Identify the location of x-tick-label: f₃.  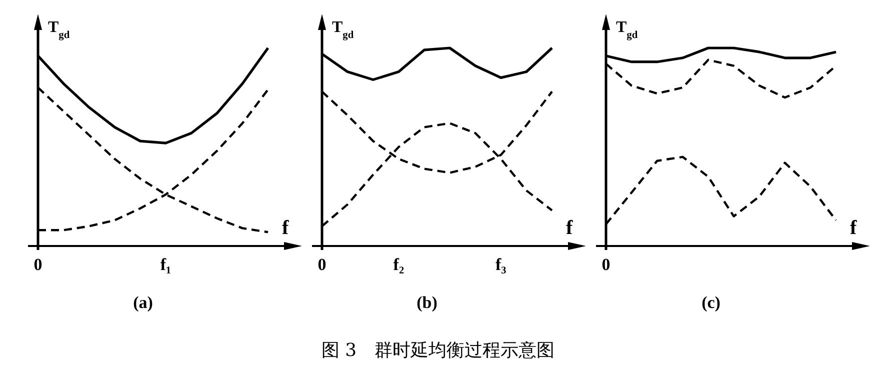
(501, 264).